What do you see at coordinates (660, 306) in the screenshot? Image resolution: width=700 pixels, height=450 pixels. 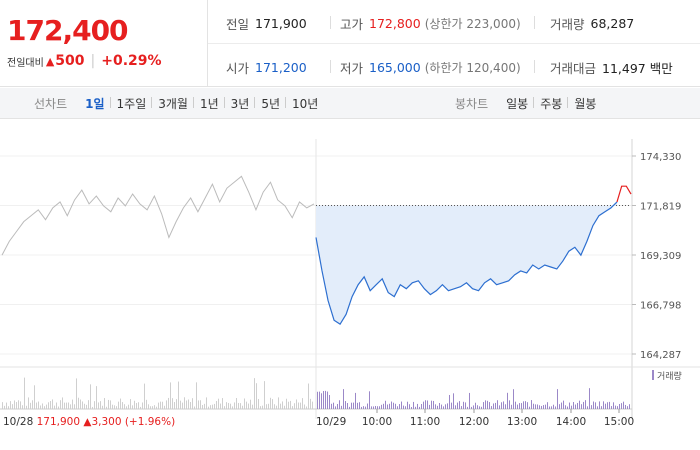 I see `y-tick-label: 166,798` at bounding box center [660, 306].